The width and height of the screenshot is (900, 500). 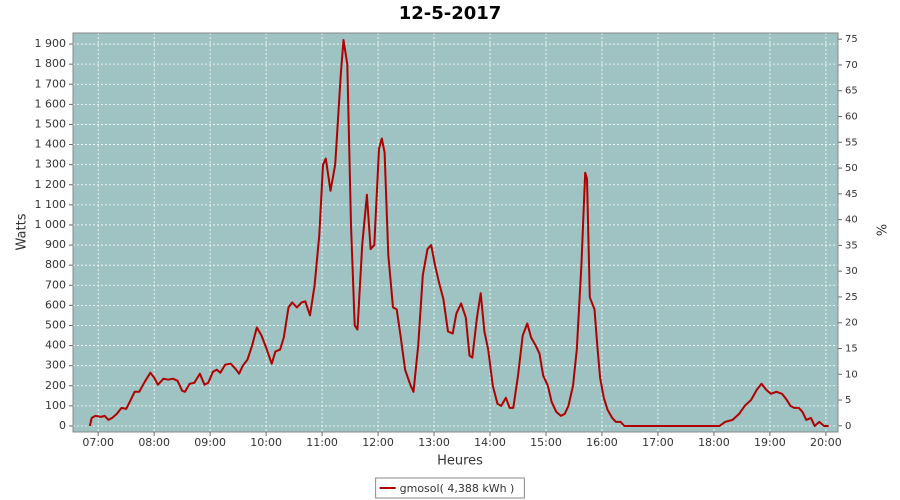 I want to click on y2-tick-label: 60, so click(x=851, y=117).